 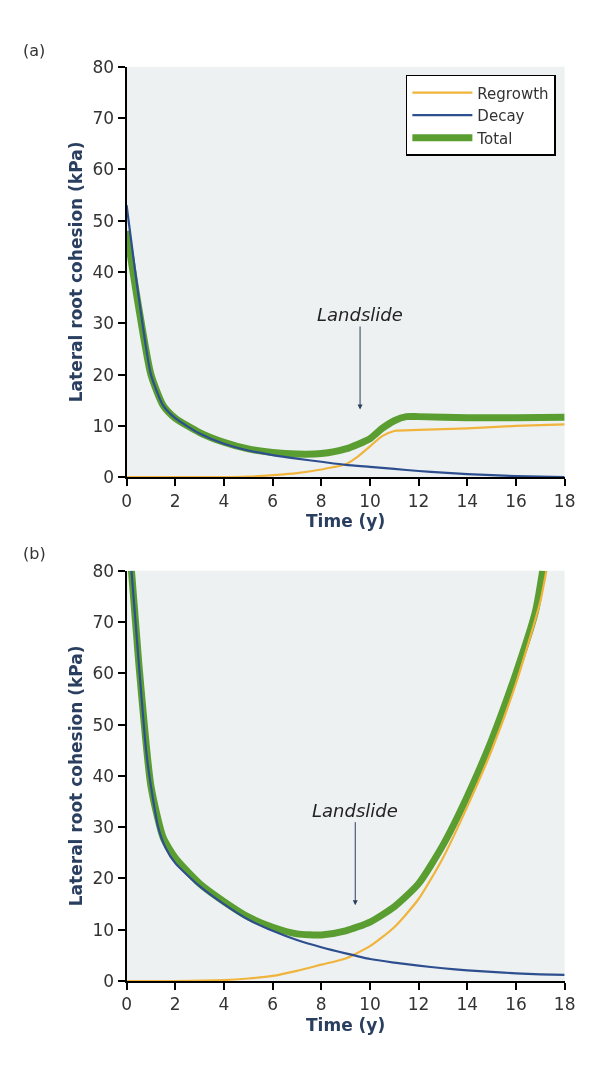 What do you see at coordinates (494, 138) in the screenshot?
I see `legend-label: Total` at bounding box center [494, 138].